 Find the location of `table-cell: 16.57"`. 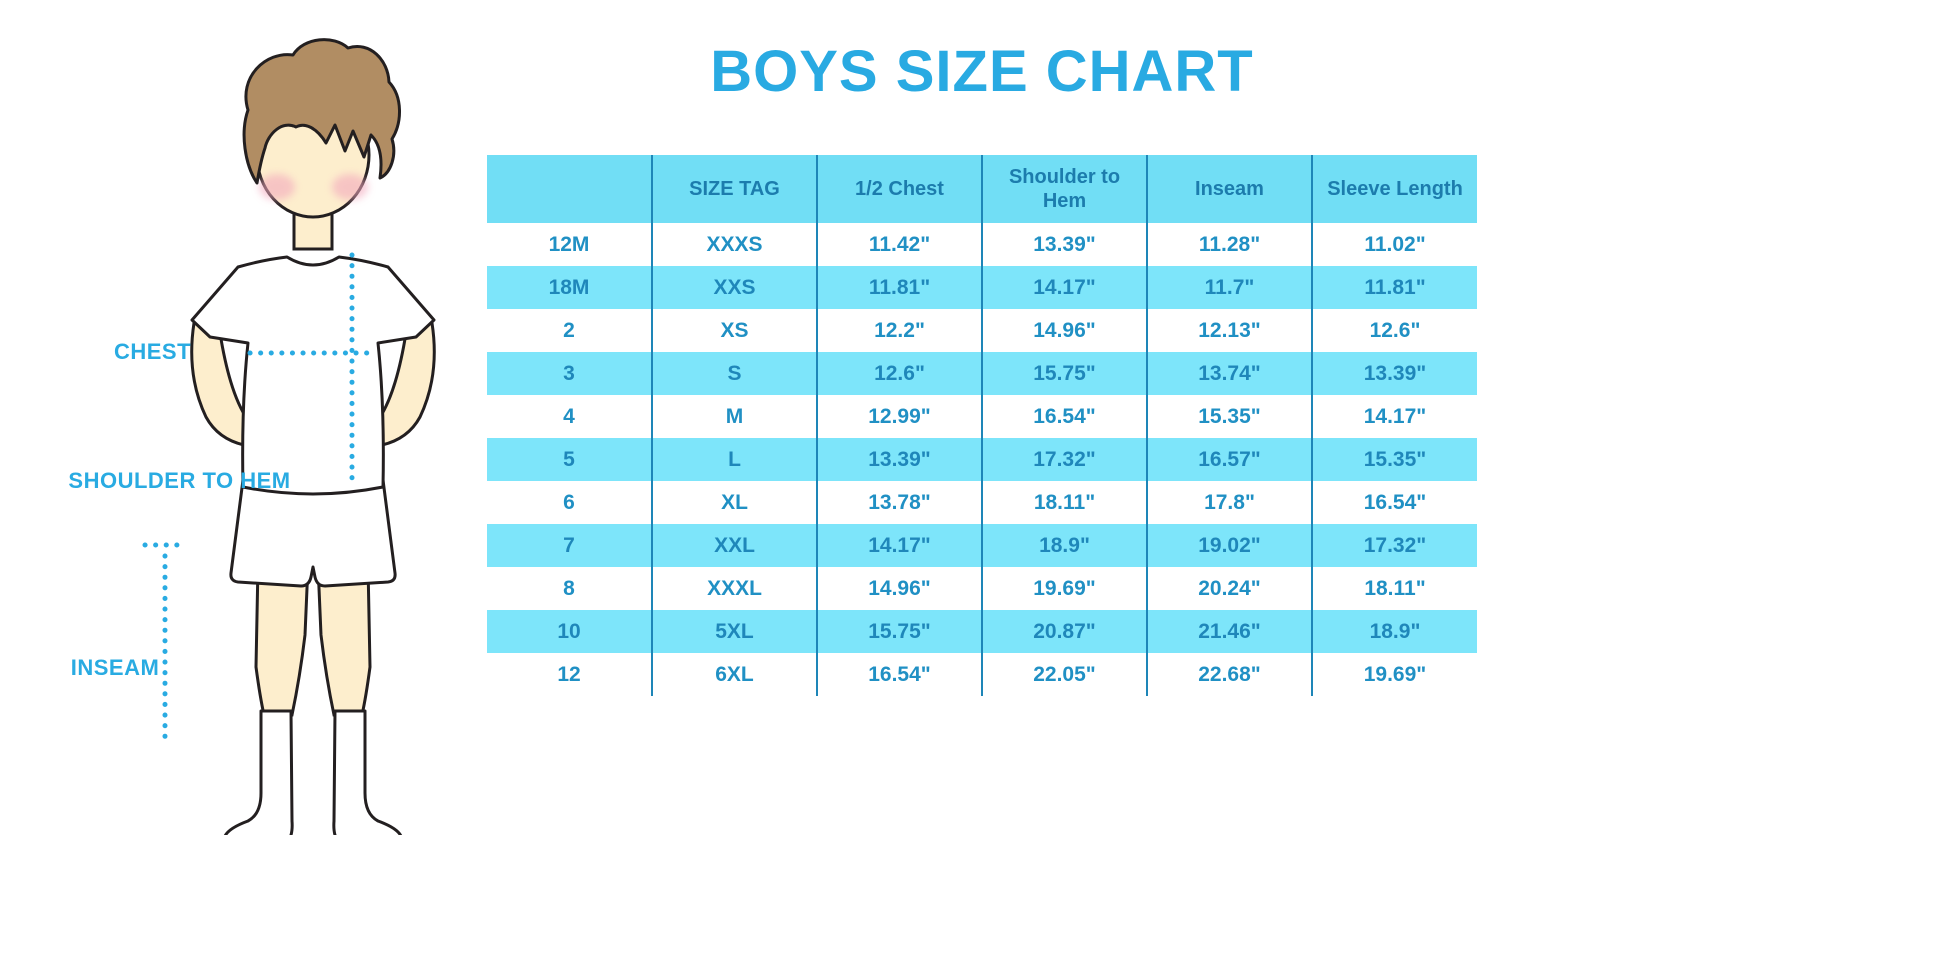

table-cell: 16.57" is located at coordinates (1229, 459).